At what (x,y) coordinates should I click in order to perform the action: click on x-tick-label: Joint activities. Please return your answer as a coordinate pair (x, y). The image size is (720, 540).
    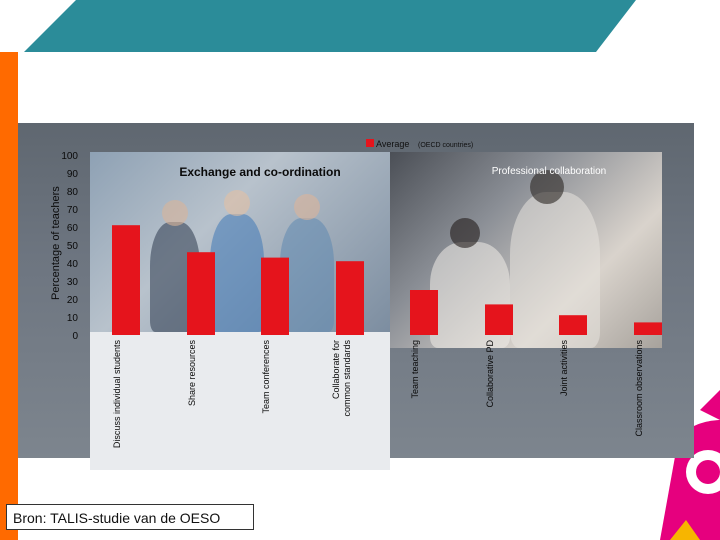
    Looking at the image, I should click on (564, 368).